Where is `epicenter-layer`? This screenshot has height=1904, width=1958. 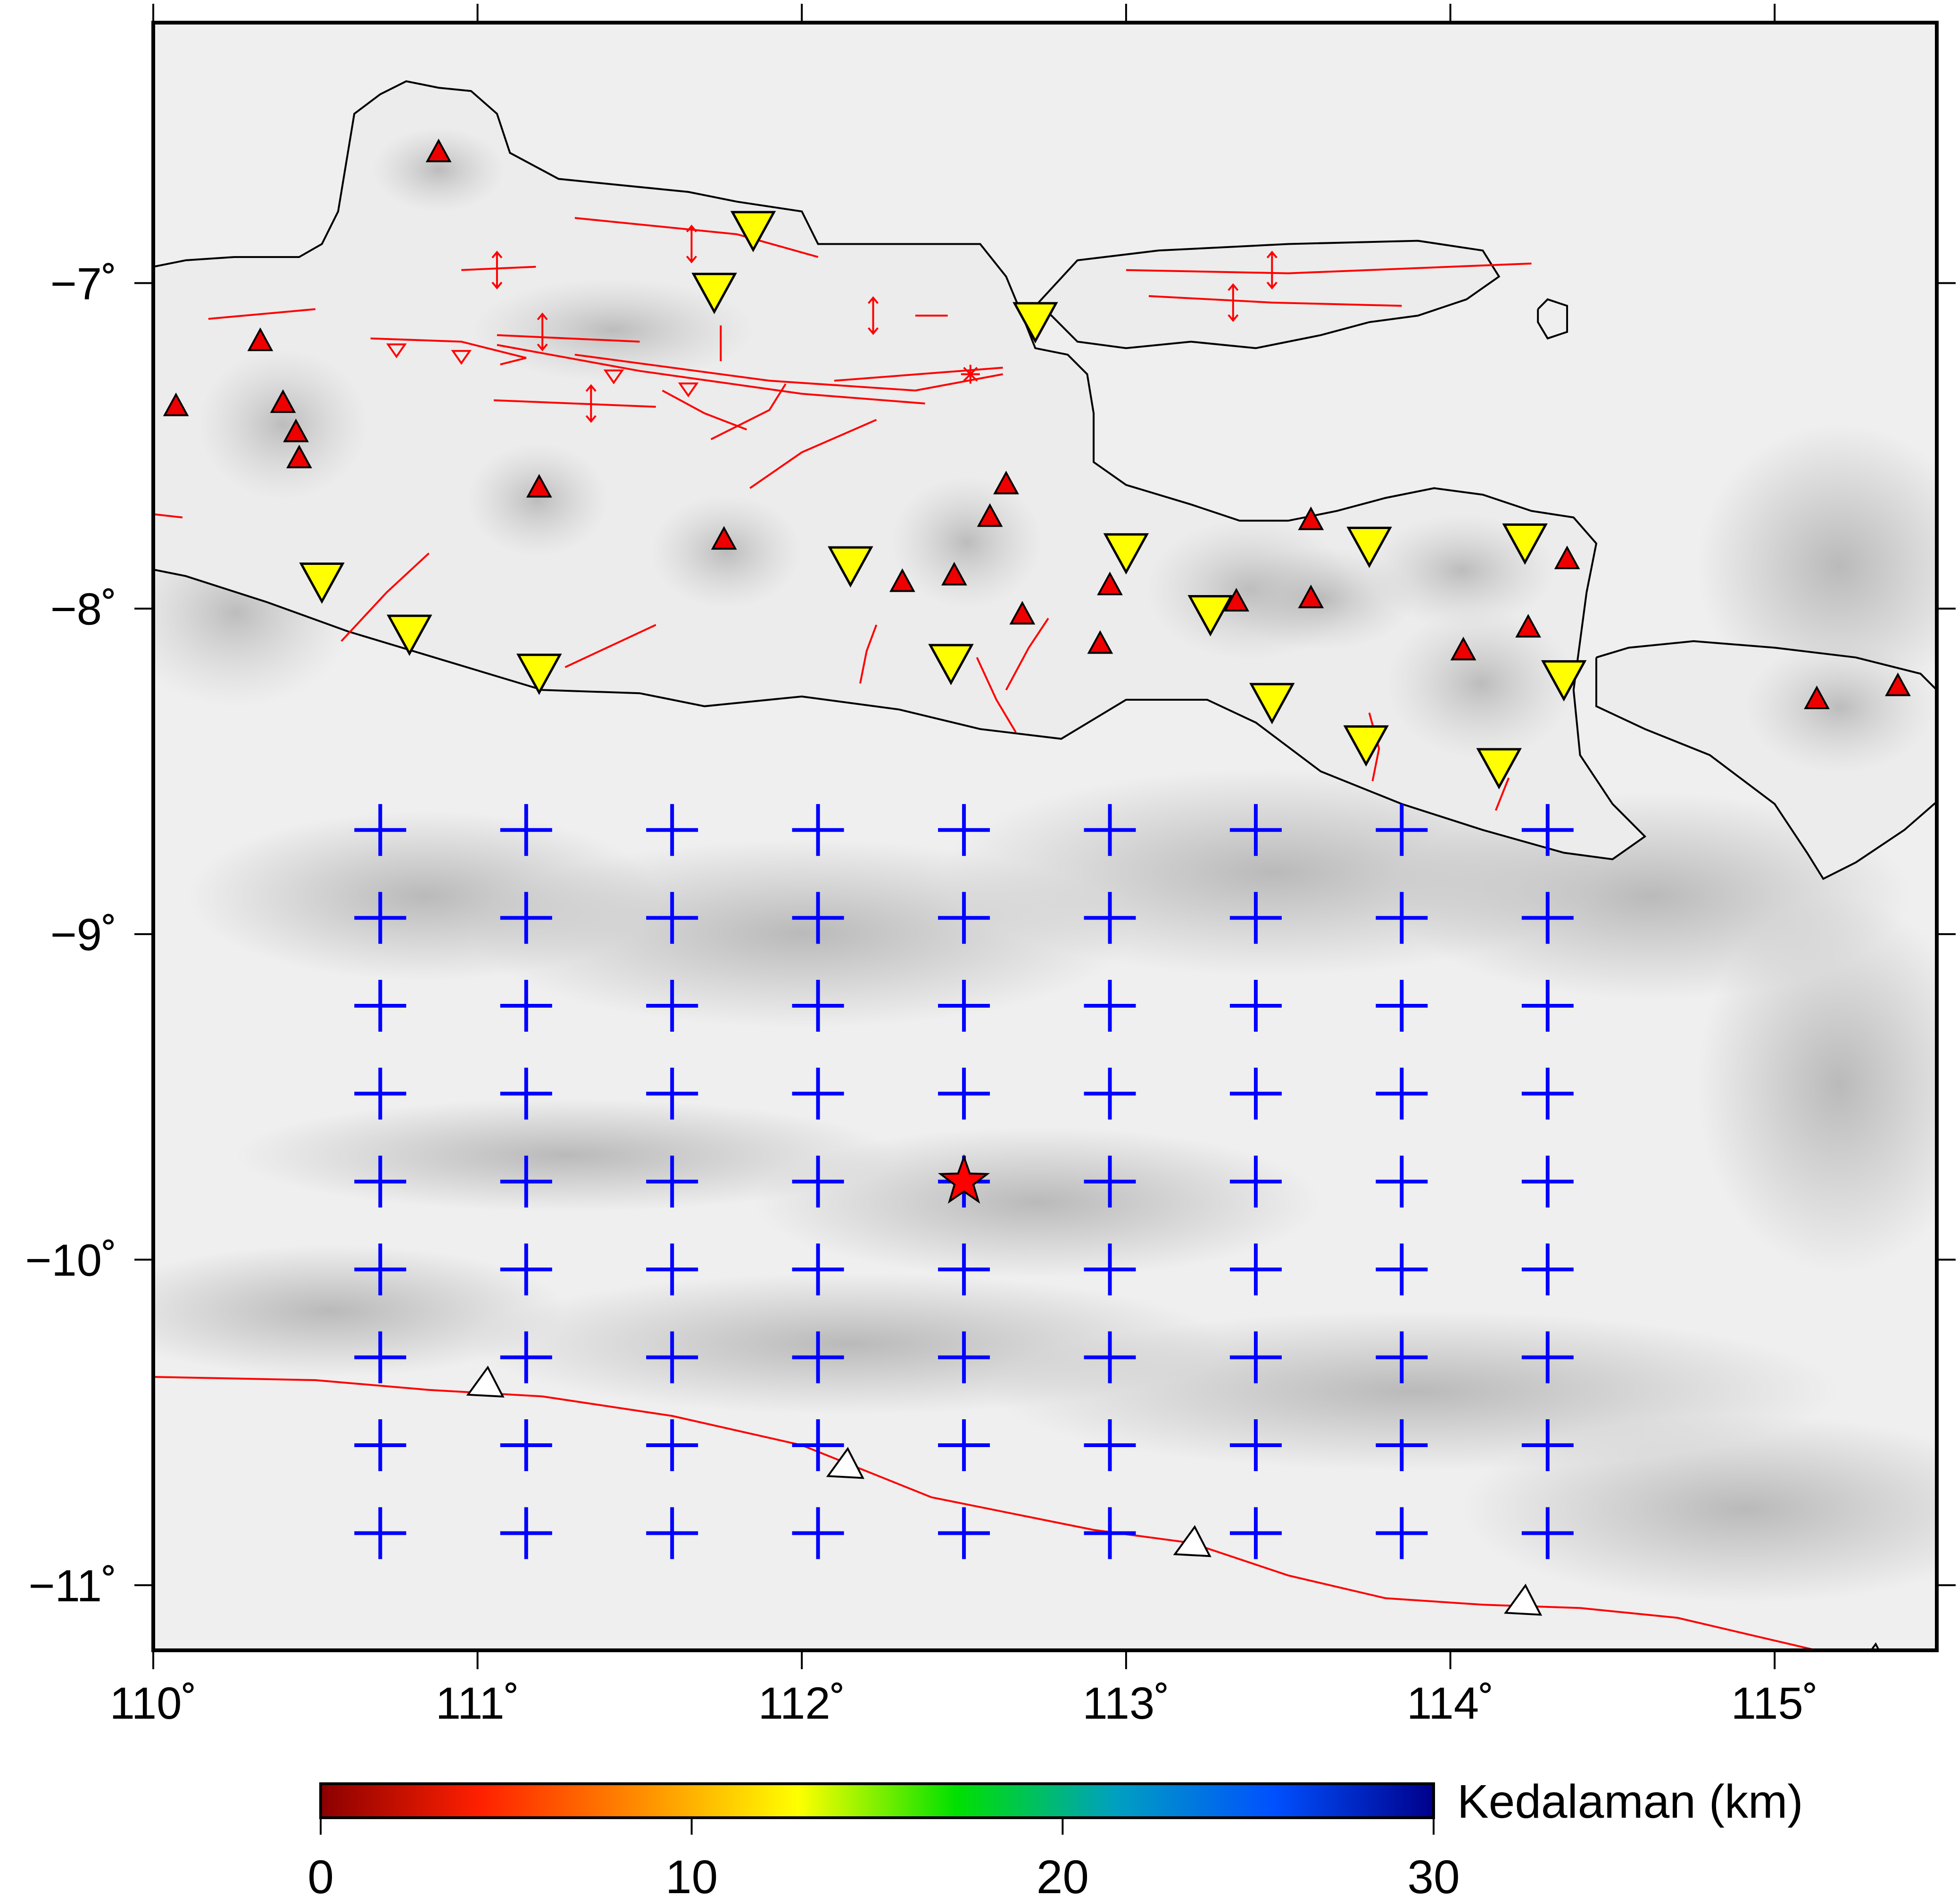 epicenter-layer is located at coordinates (964, 1179).